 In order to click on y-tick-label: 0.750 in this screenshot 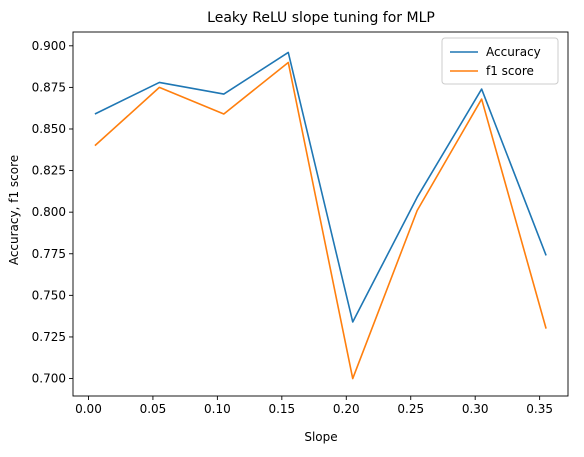, I will do `click(49, 295)`.